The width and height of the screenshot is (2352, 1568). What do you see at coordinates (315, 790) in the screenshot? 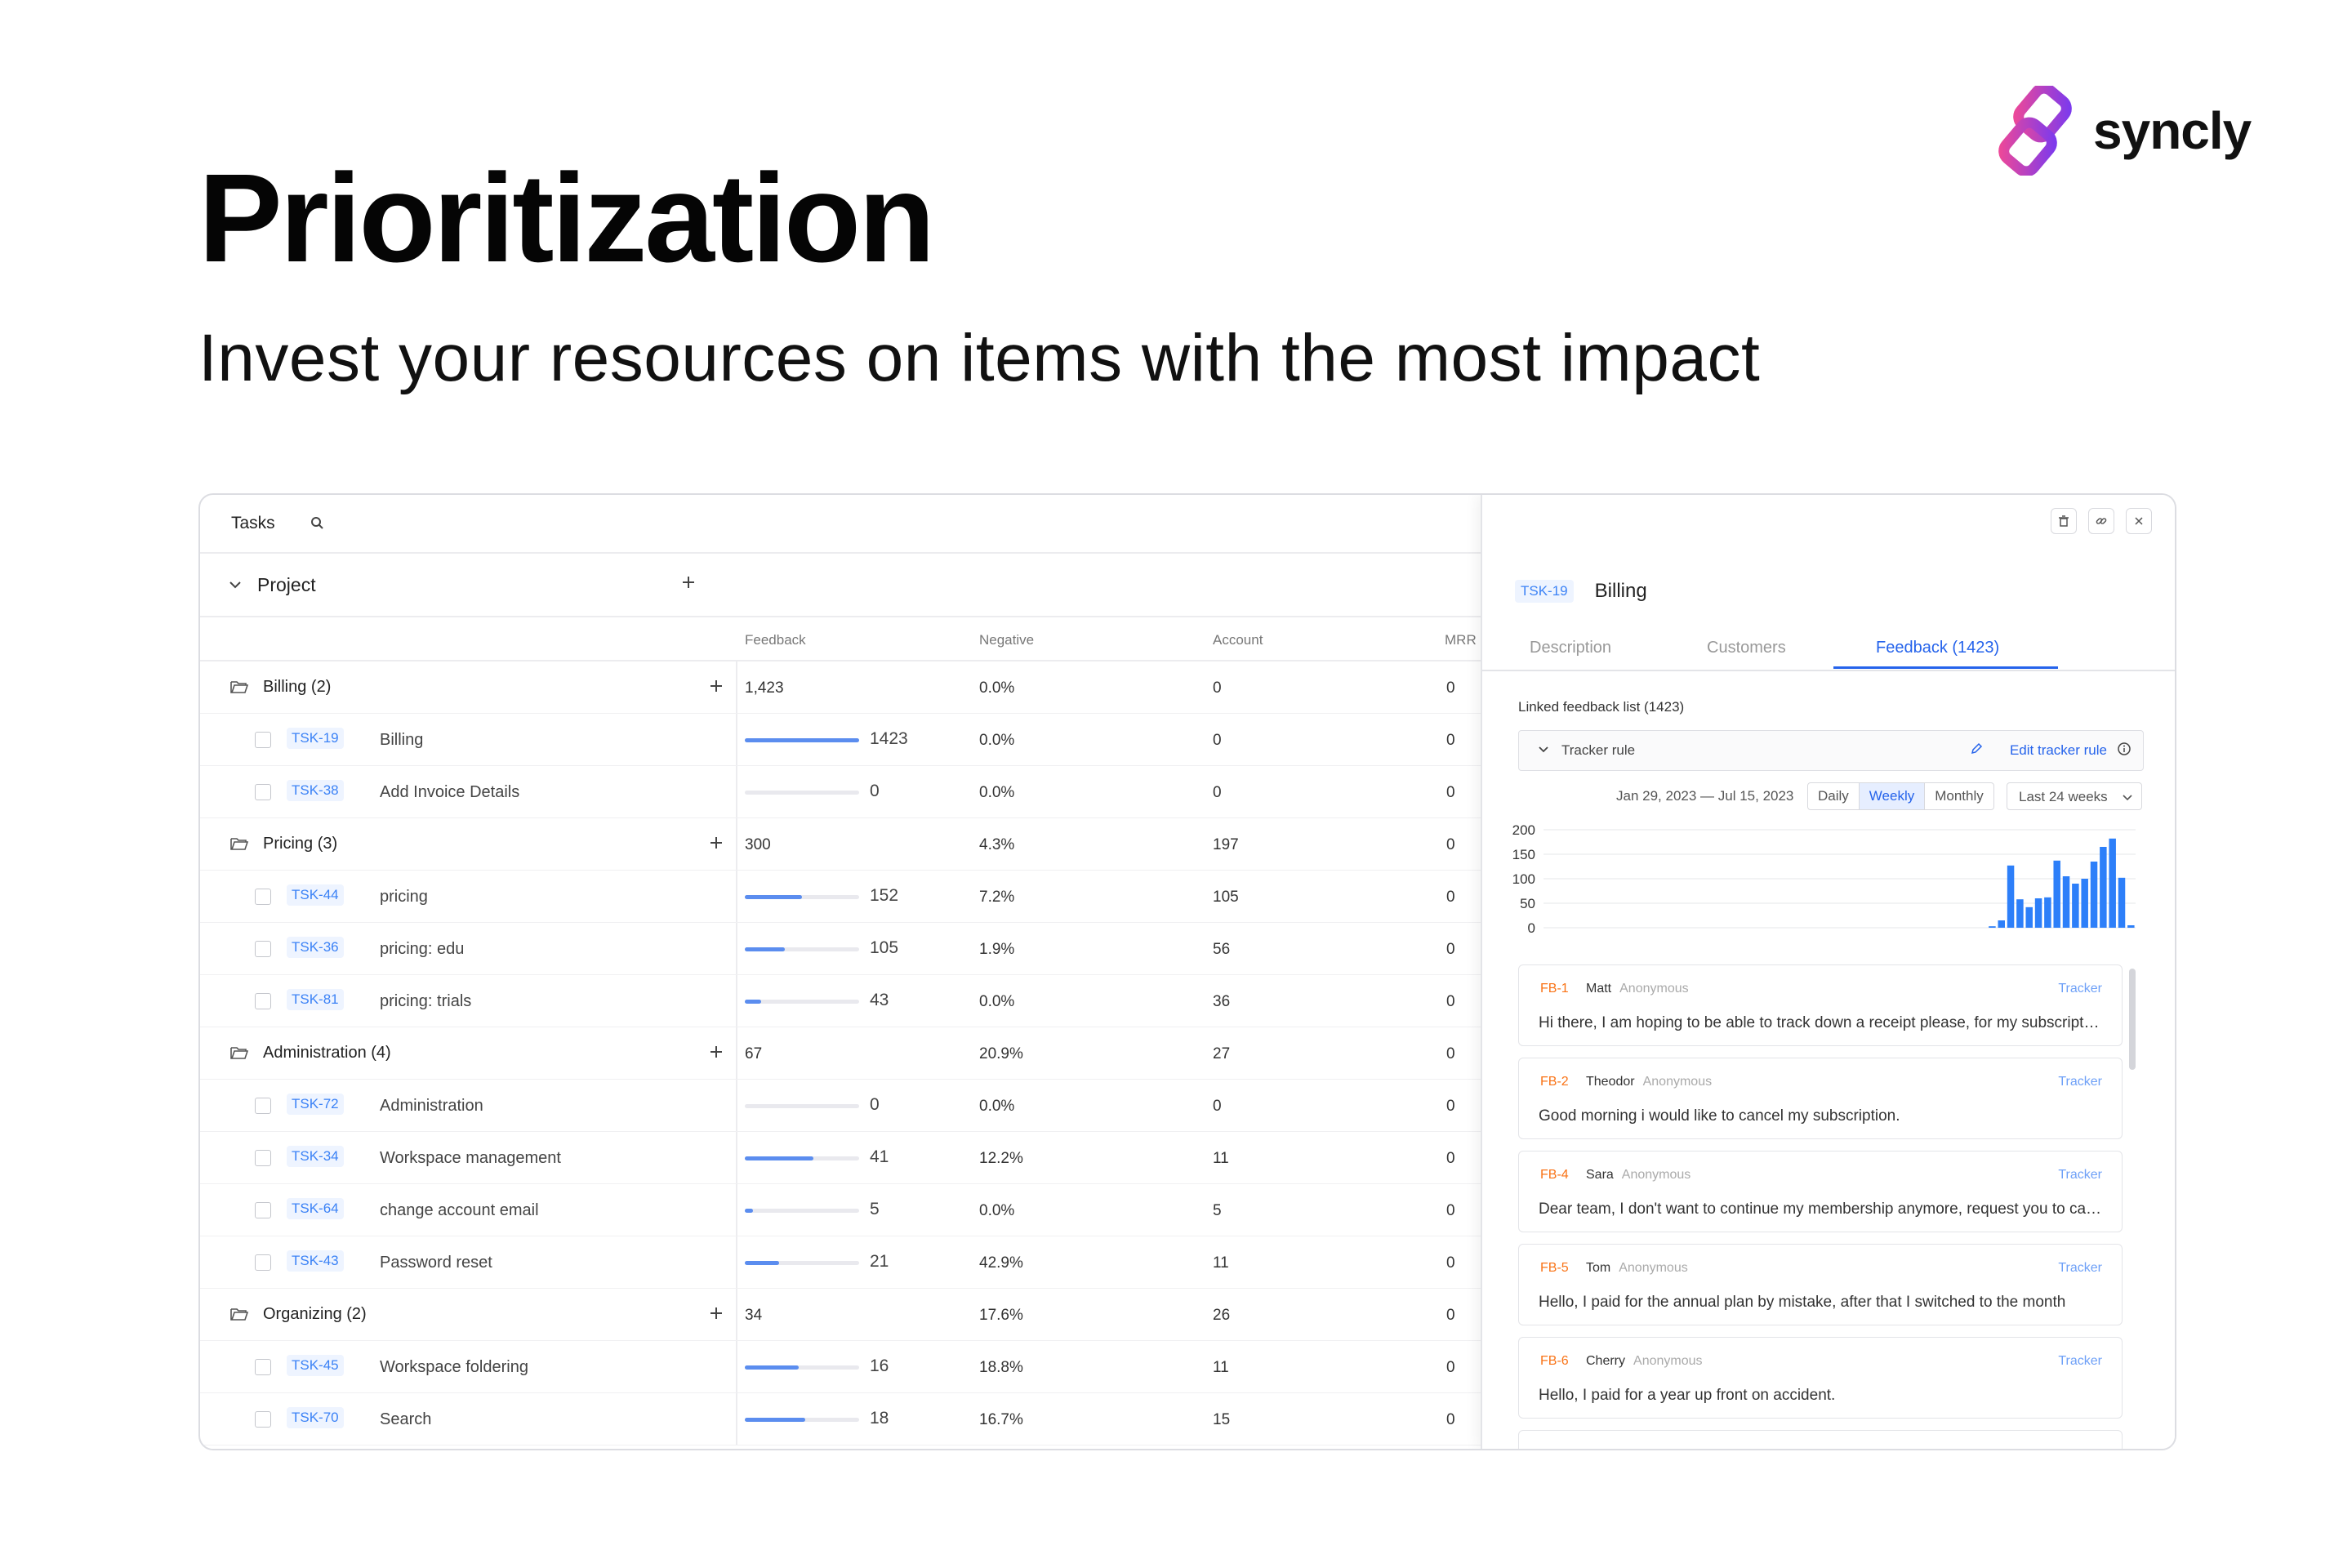
I see `task-id-badge: TSK-38` at bounding box center [315, 790].